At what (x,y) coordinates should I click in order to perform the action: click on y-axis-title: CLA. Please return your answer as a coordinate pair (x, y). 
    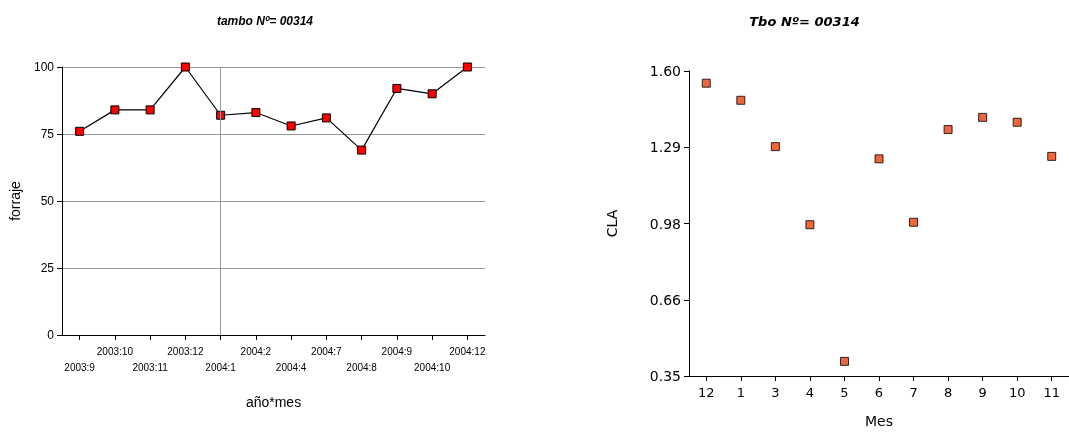
    Looking at the image, I should click on (612, 223).